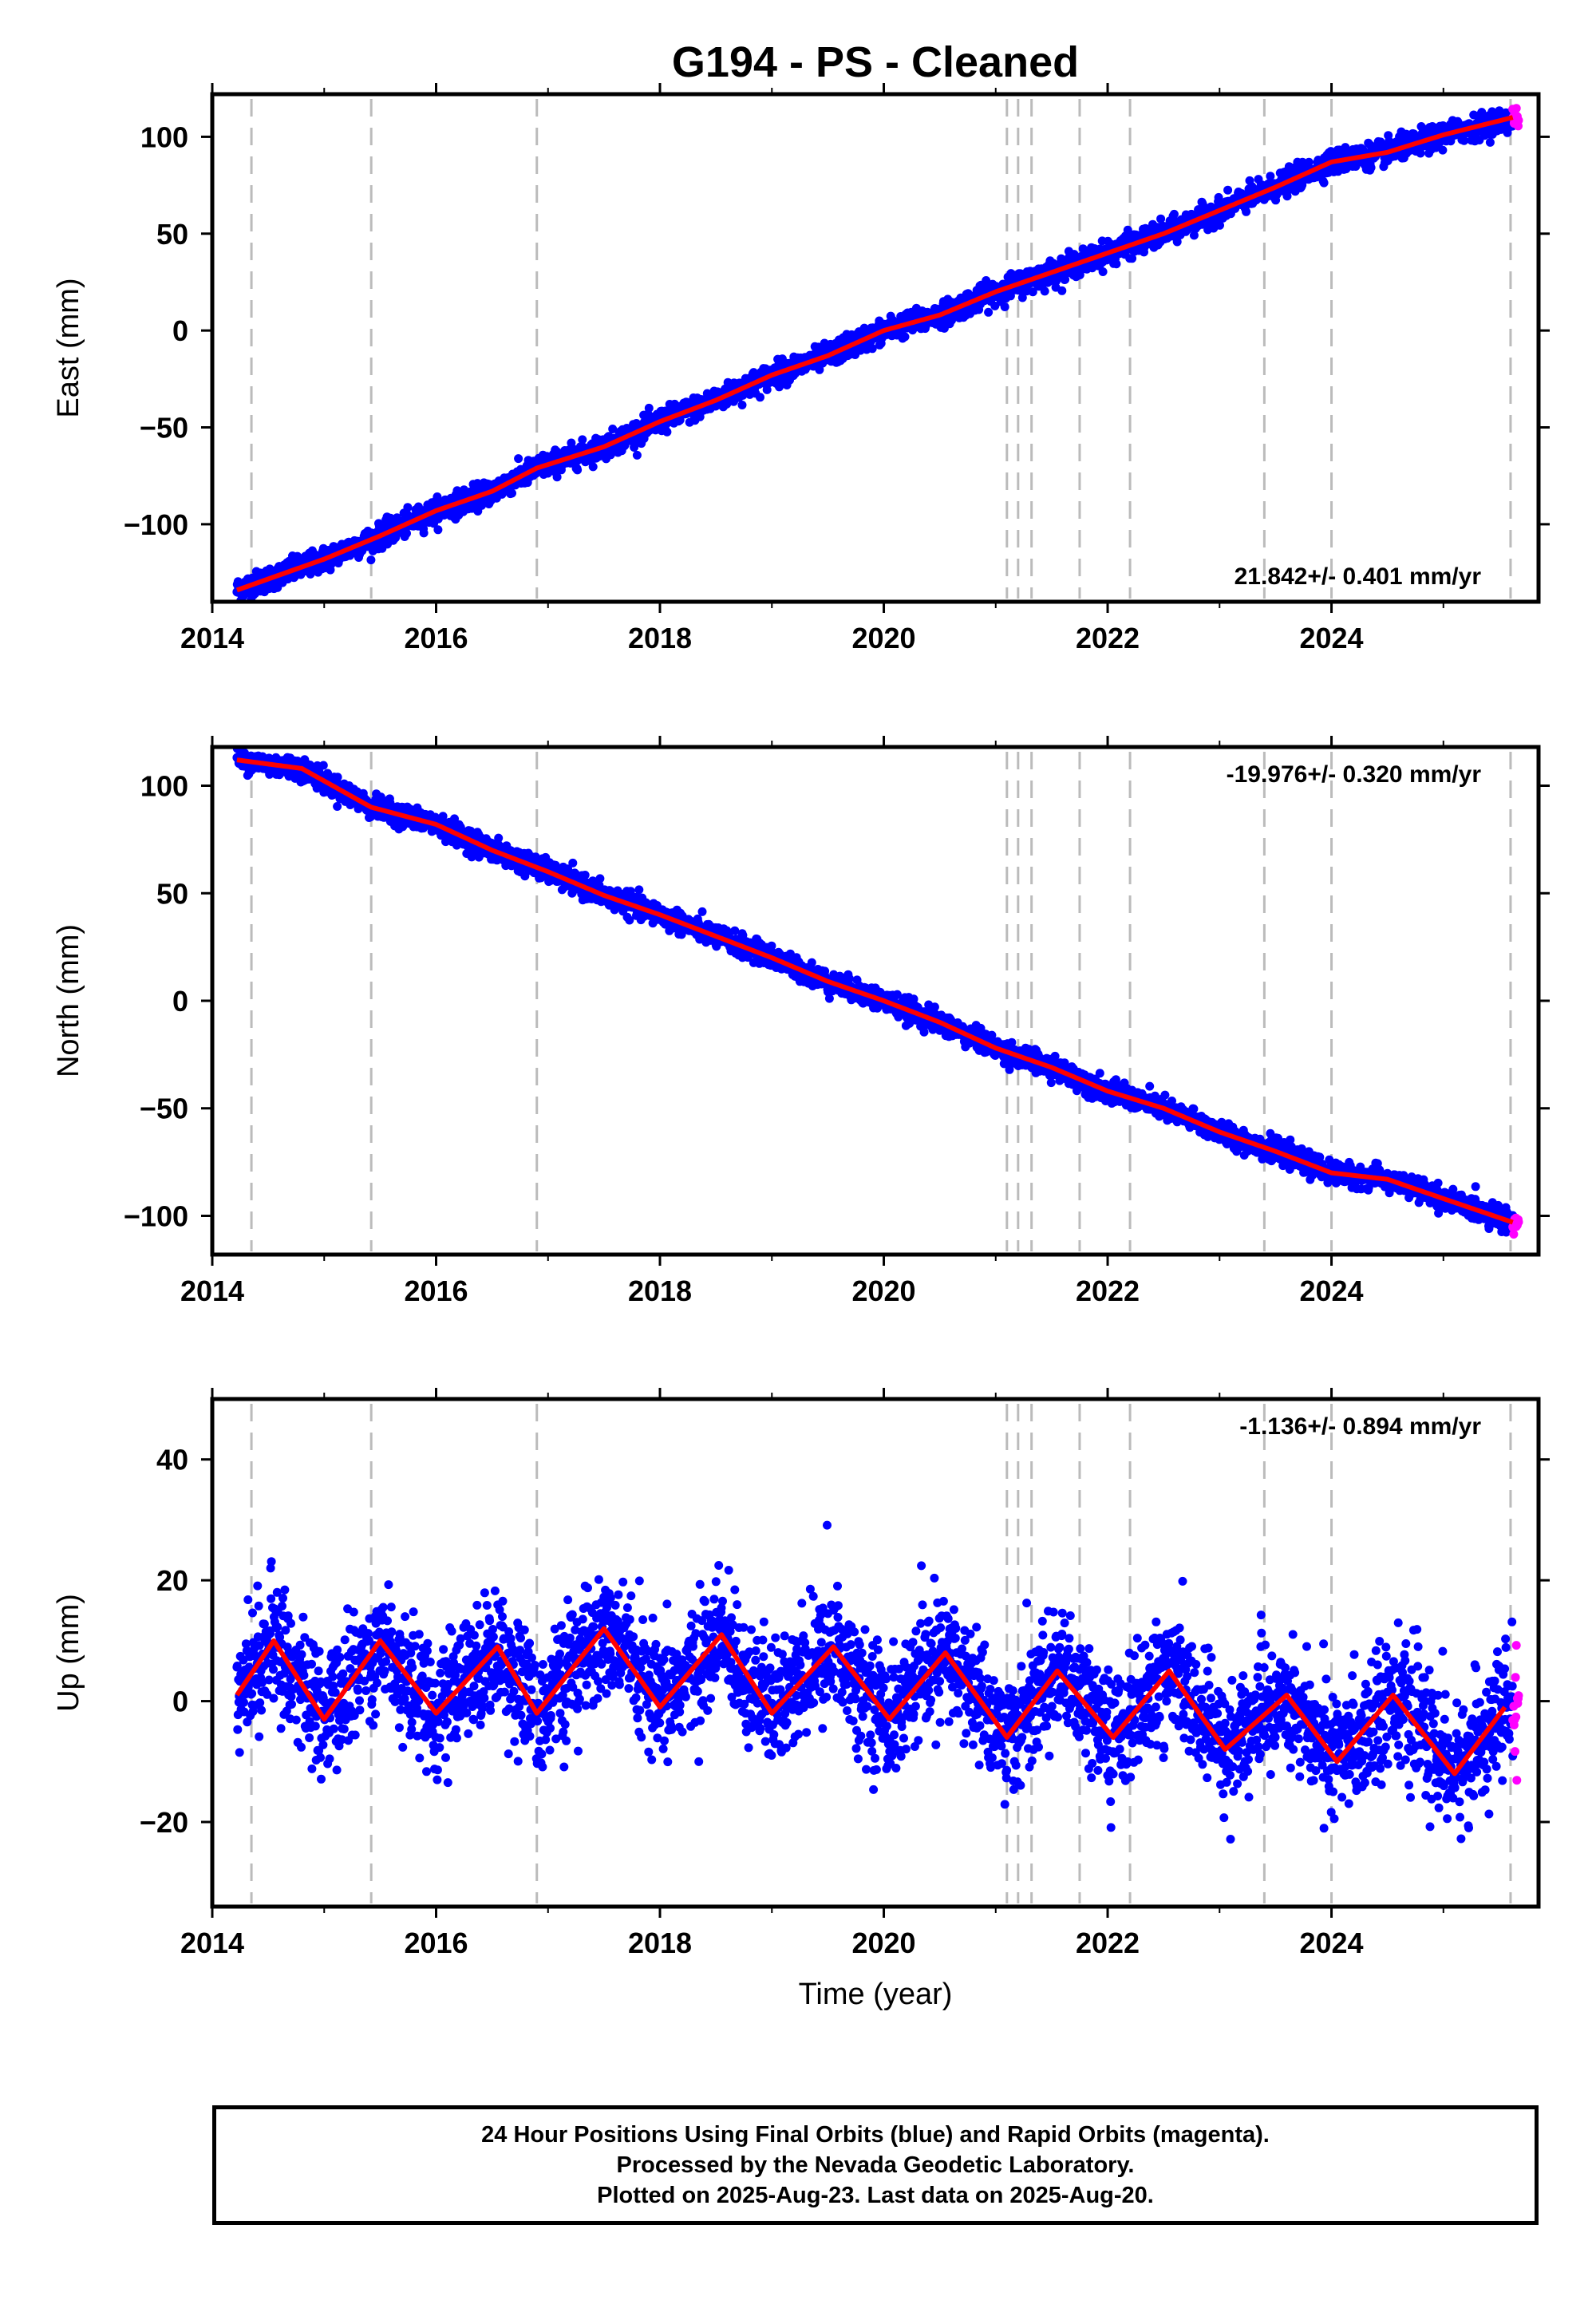 This screenshot has height=2316, width=1596. Describe the element at coordinates (436, 638) in the screenshot. I see `x-tick-label: 2016` at that location.